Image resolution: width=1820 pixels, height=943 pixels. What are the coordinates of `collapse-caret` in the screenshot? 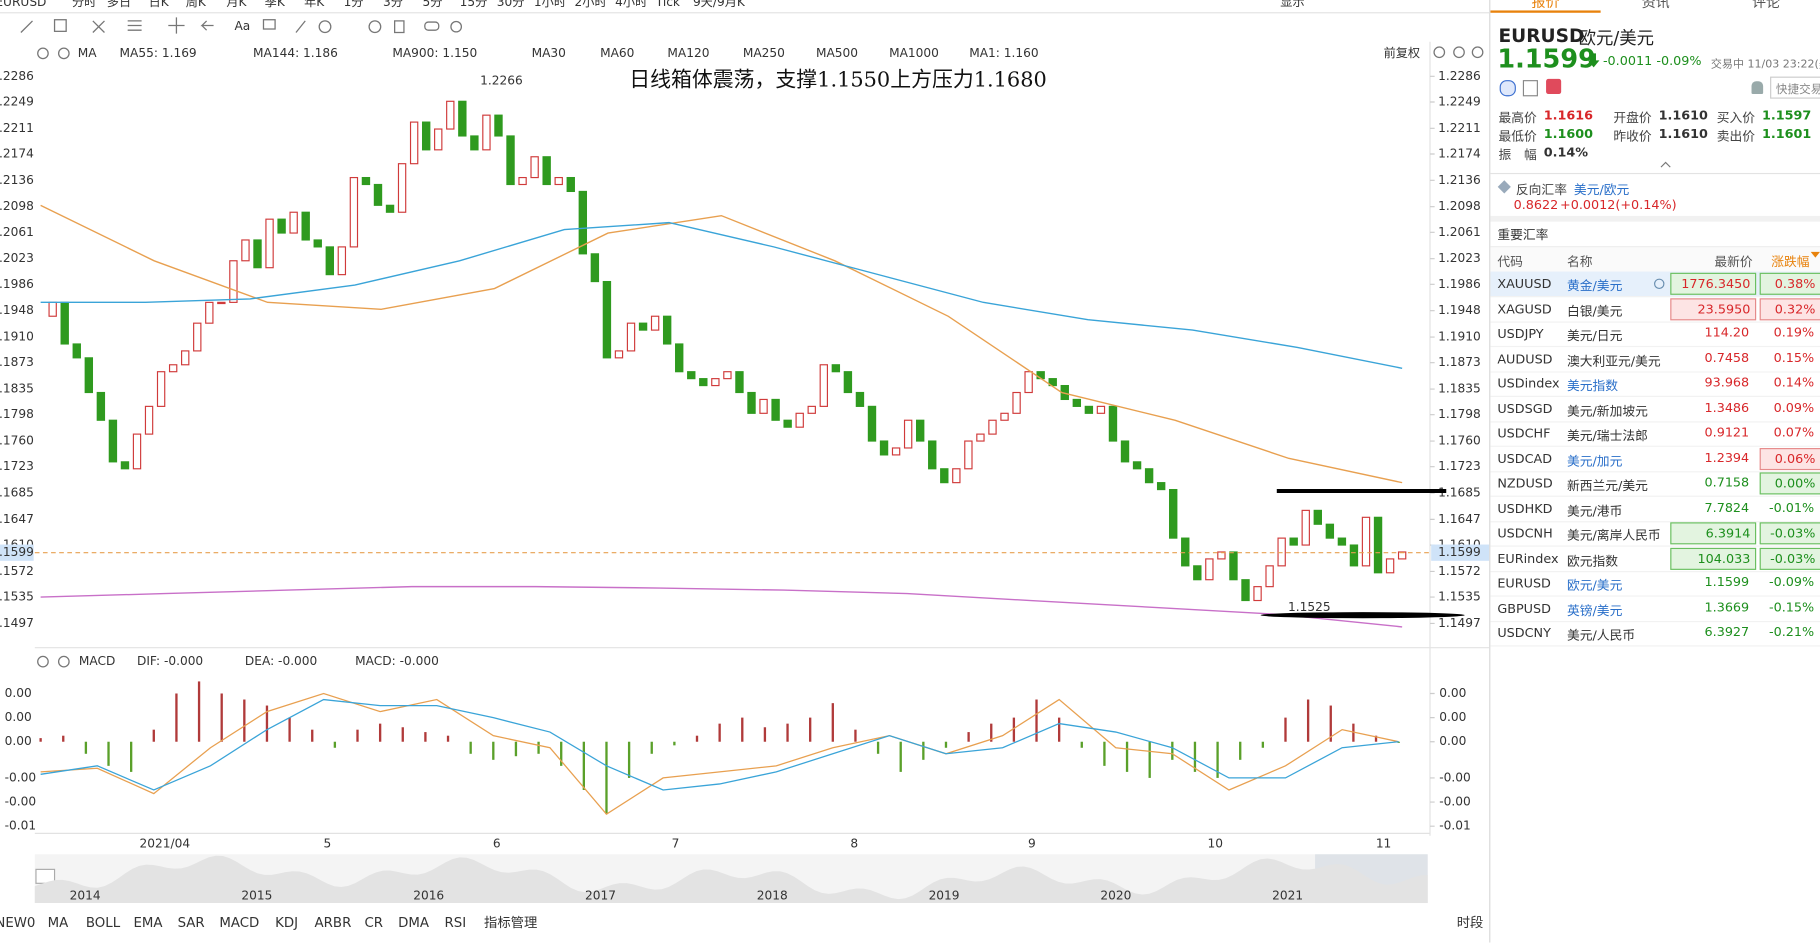 It's located at (1666, 163).